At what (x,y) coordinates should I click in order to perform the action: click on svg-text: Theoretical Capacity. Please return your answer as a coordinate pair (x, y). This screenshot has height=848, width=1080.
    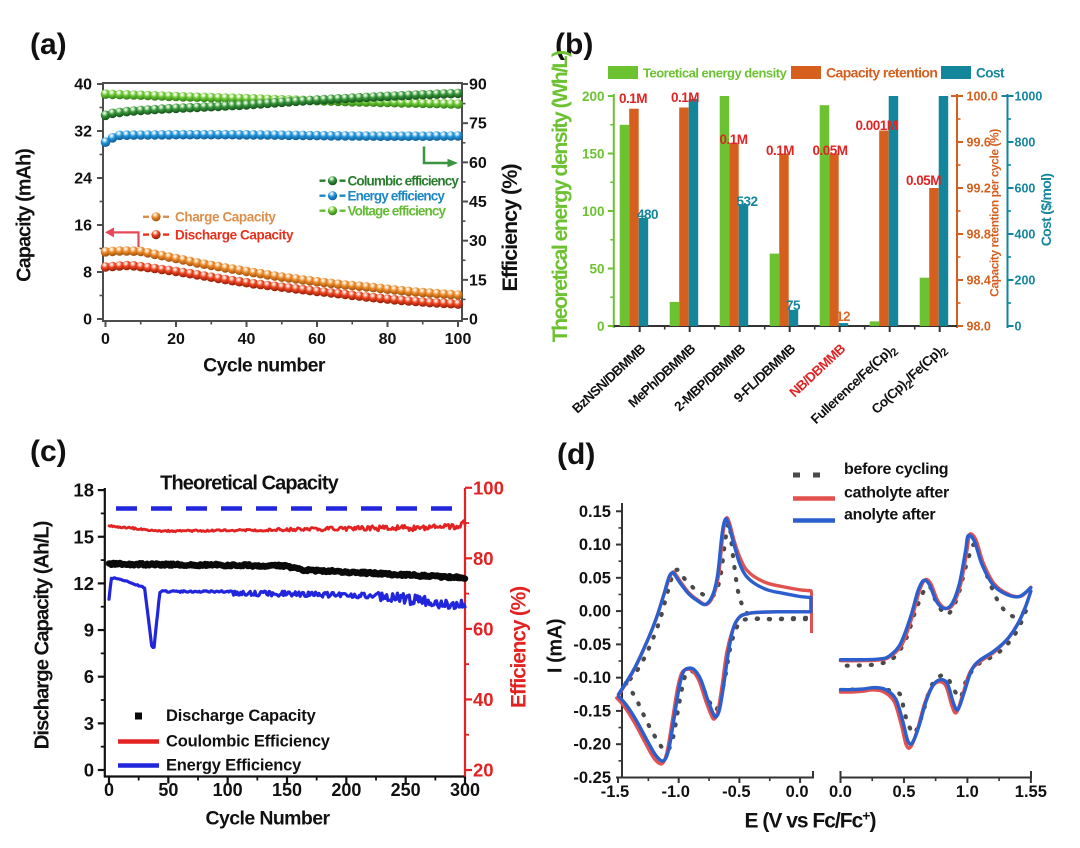
    Looking at the image, I should click on (249, 484).